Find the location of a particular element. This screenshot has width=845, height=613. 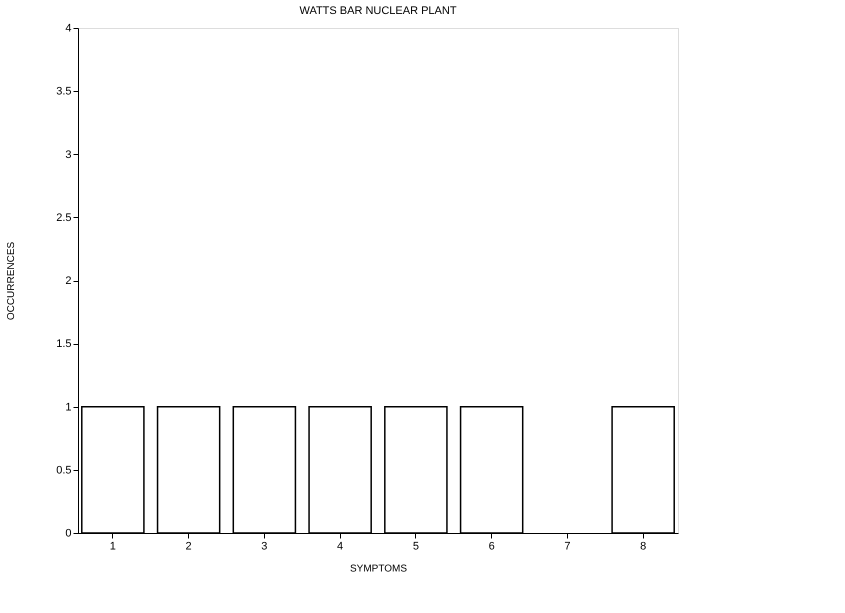

y-tick-label: 0 is located at coordinates (68, 534).